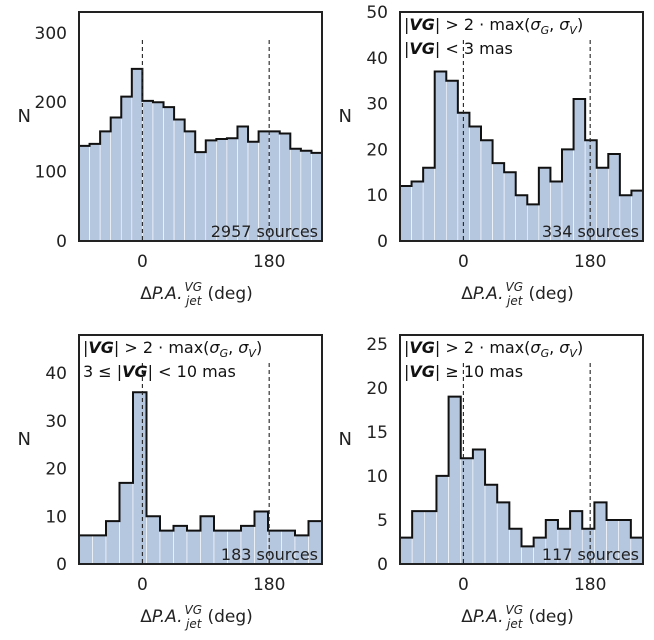 The width and height of the screenshot is (654, 640). What do you see at coordinates (264, 231) in the screenshot?
I see `source-count-label: 2957 sources` at bounding box center [264, 231].